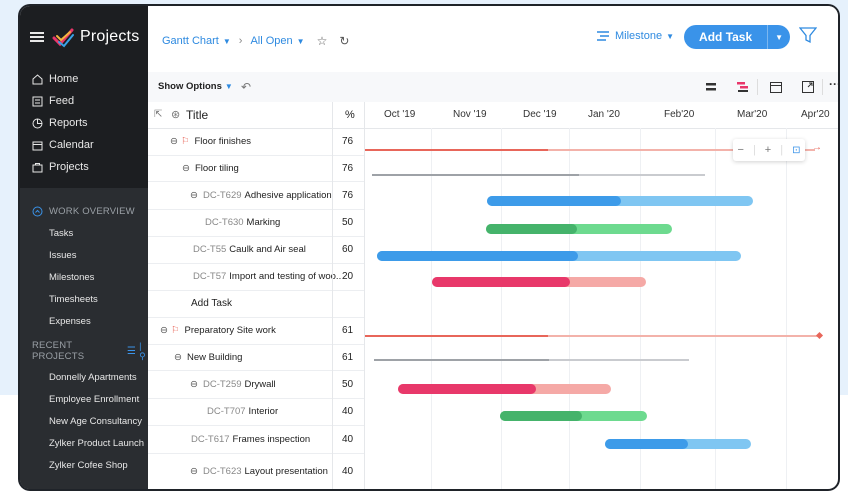 The width and height of the screenshot is (848, 495). Describe the element at coordinates (256, 250) in the screenshot. I see `table-row: DC-T55 Caulk and Air seal 60` at that location.